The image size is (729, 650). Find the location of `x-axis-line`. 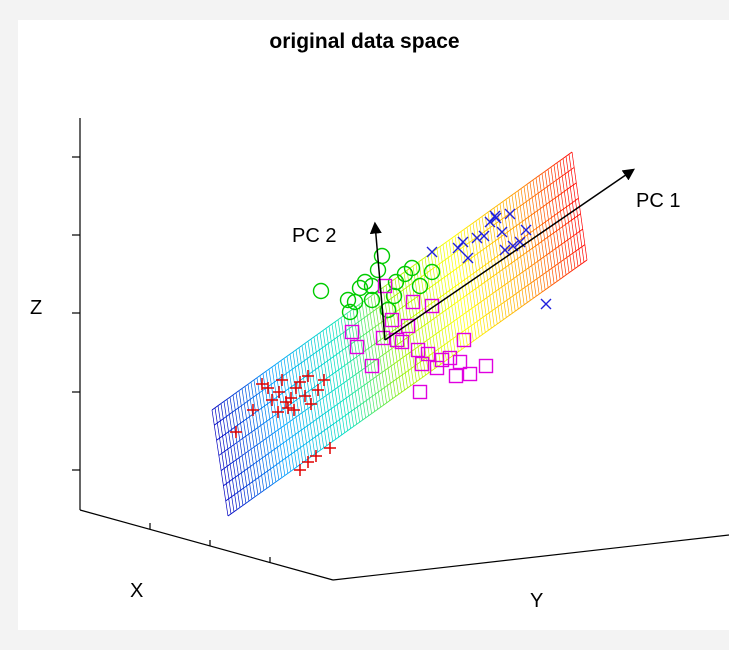

x-axis-line is located at coordinates (206, 545).